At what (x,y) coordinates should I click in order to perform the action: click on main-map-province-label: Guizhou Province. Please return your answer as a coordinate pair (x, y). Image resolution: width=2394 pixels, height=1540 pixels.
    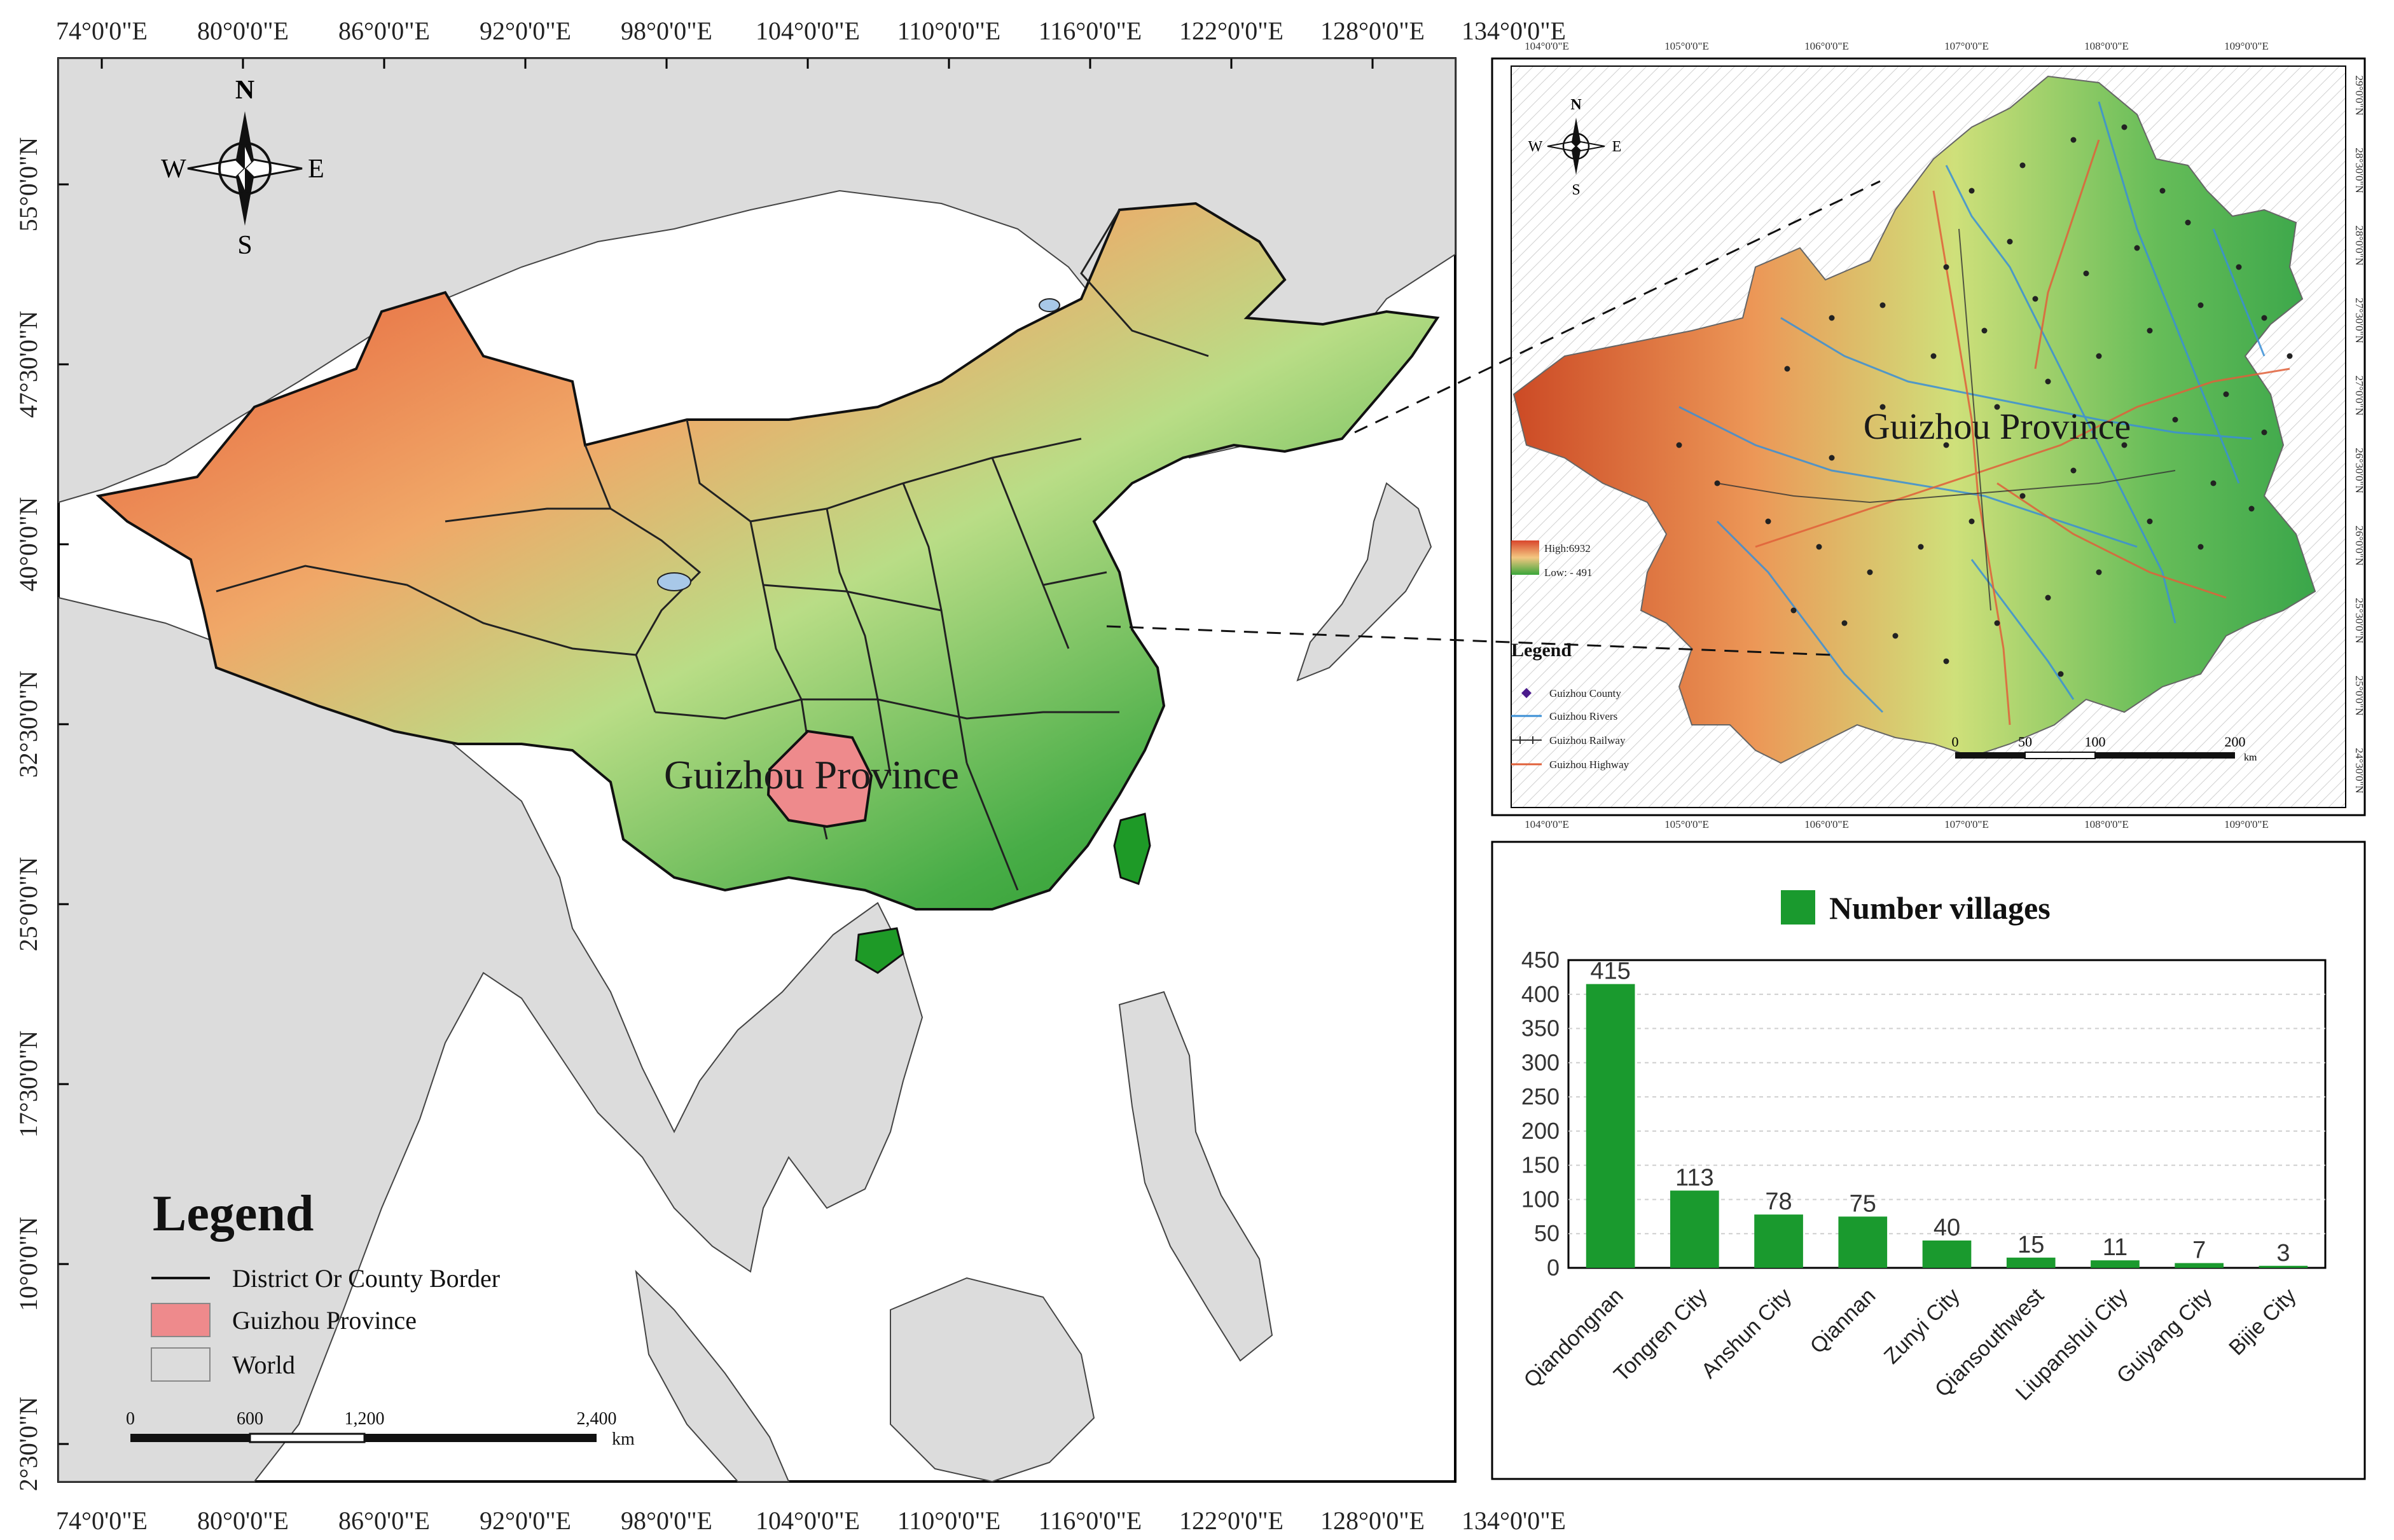
    Looking at the image, I should click on (811, 774).